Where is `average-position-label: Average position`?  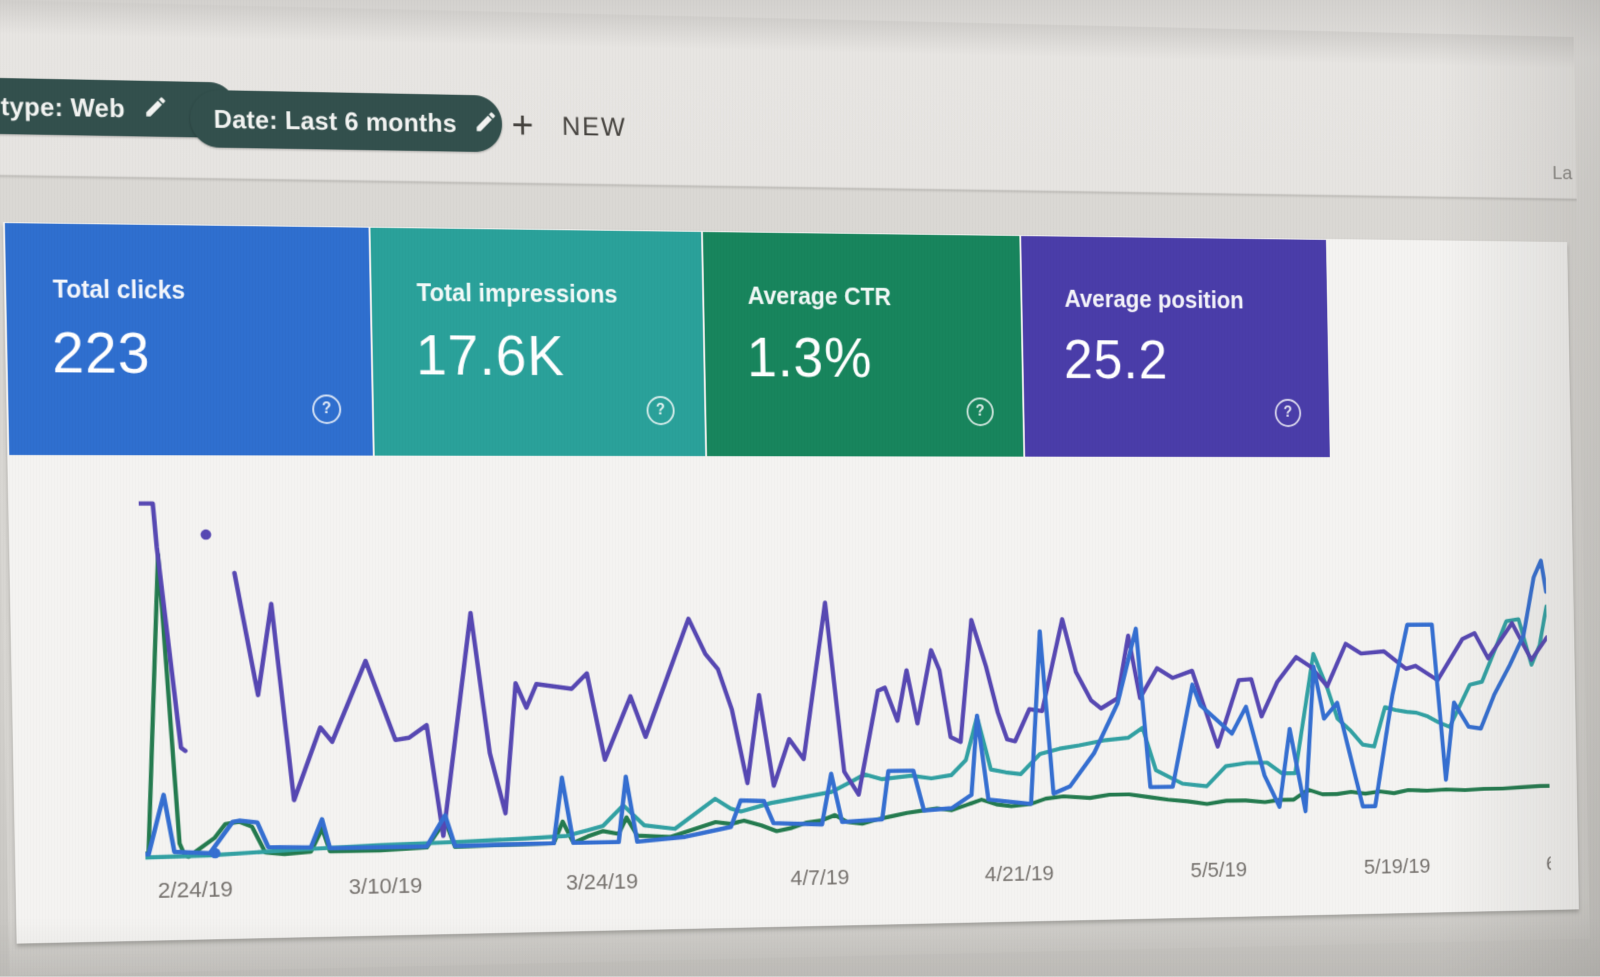
average-position-label: Average position is located at coordinates (1154, 300).